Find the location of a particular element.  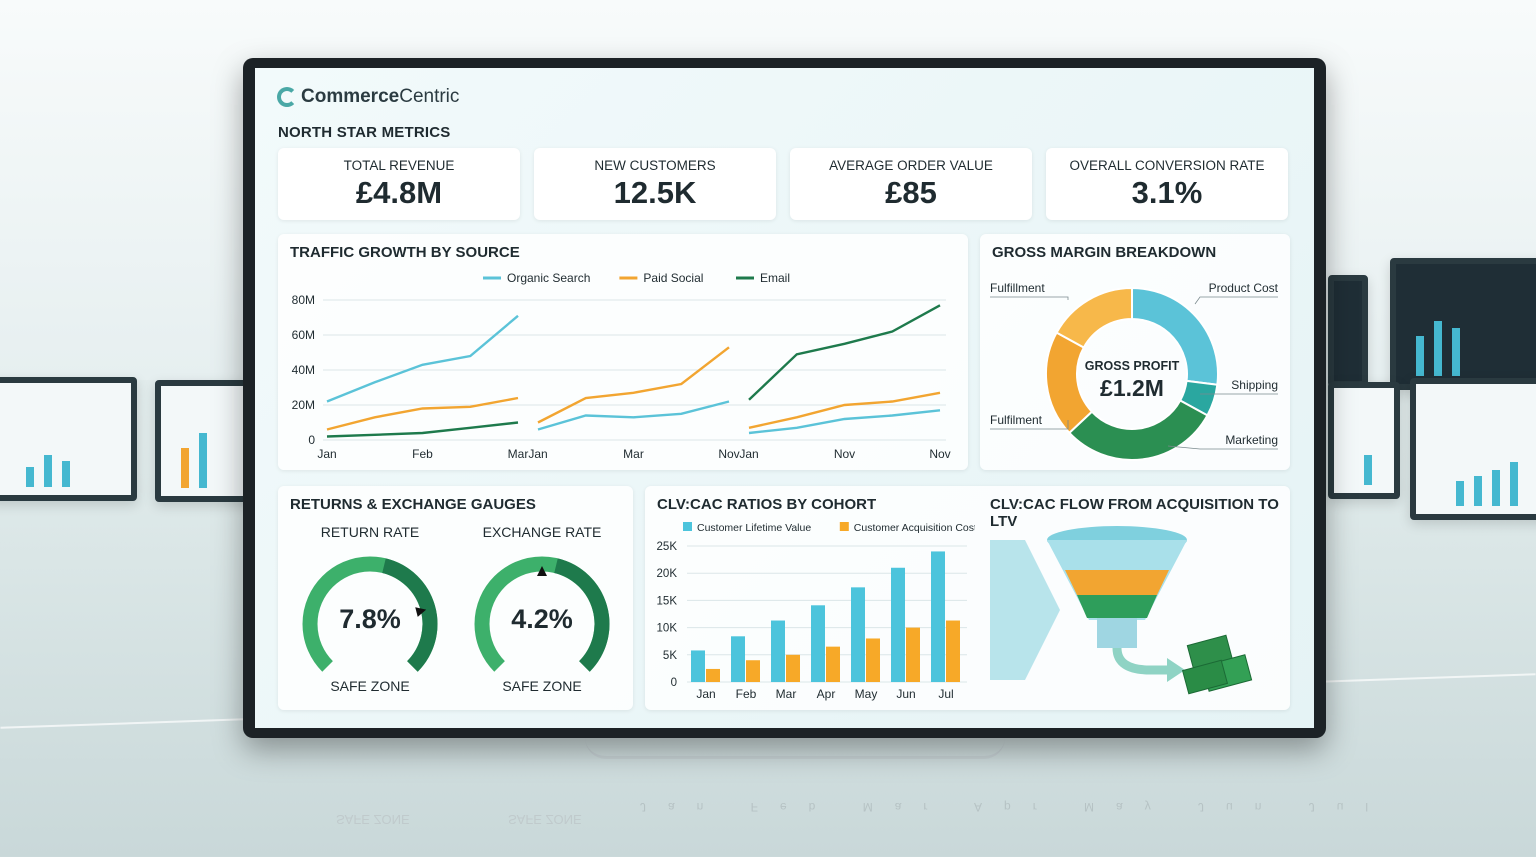

north-star-title: NORTH STAR METRICS is located at coordinates (364, 132).